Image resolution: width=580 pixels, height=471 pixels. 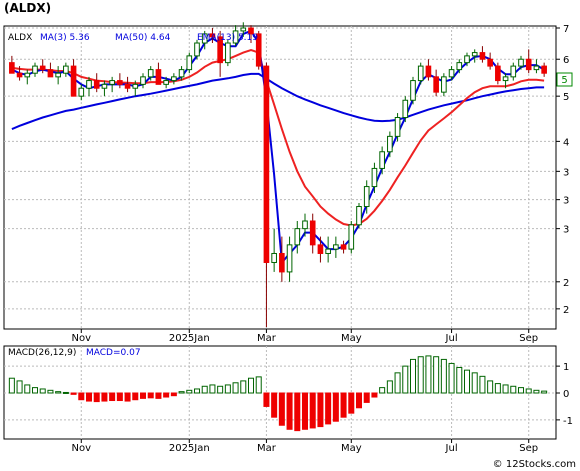 What do you see at coordinates (227, 38) in the screenshot?
I see `legend-ema13: EMA(13) 5.19` at bounding box center [227, 38].